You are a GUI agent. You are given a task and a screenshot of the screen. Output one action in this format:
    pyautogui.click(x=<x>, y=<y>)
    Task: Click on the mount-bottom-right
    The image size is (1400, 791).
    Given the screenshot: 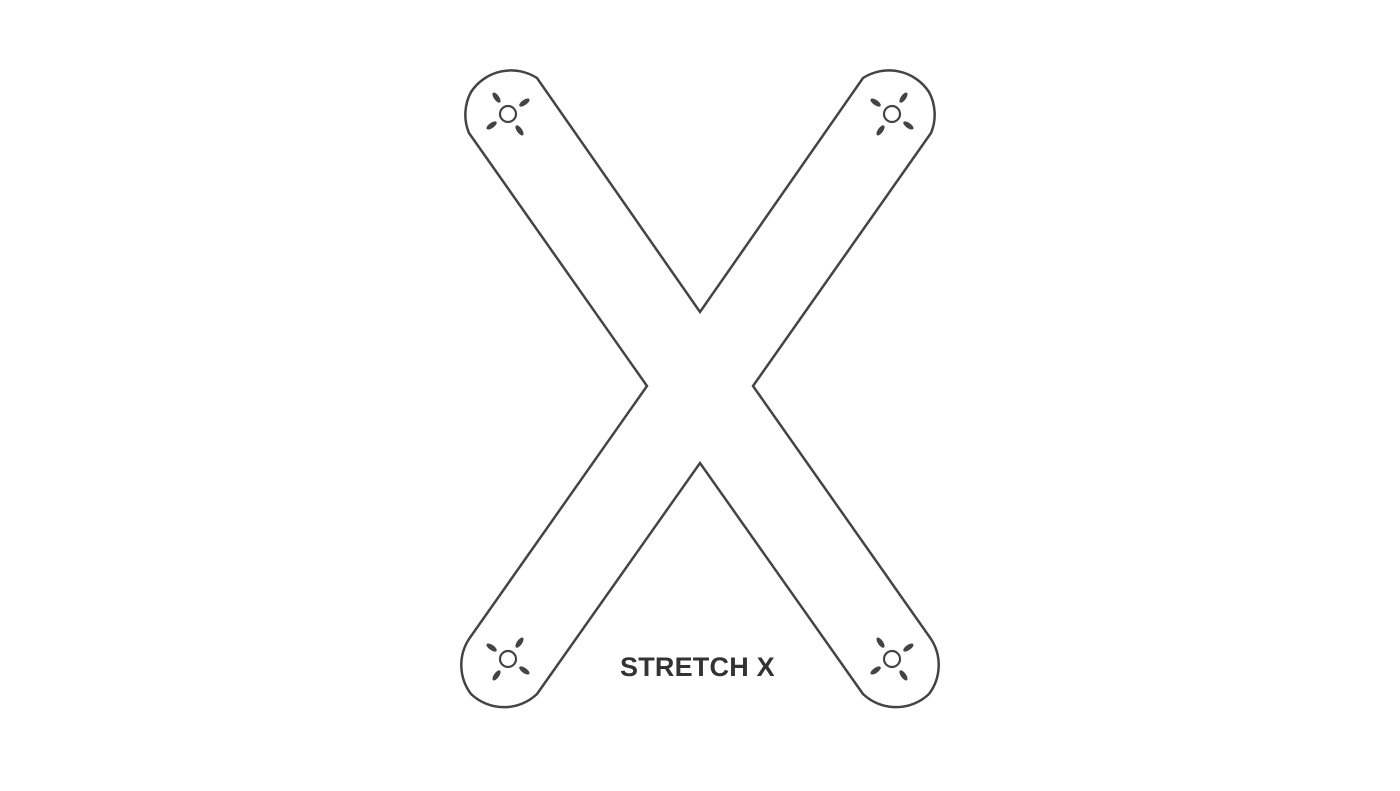 What is the action you would take?
    pyautogui.click(x=892, y=659)
    